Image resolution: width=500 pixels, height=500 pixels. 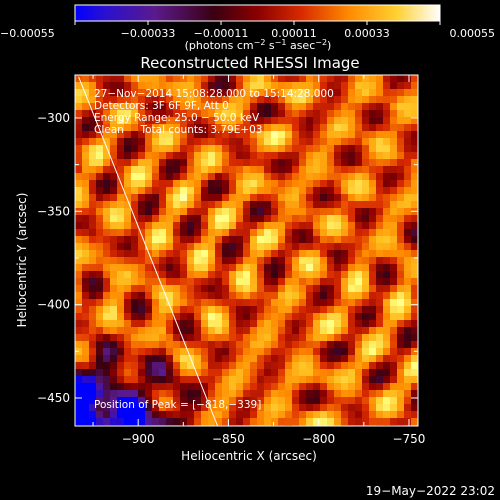 I want to click on annotation-clean-info: Clean Total counts: 3.79E+03, so click(x=178, y=130).